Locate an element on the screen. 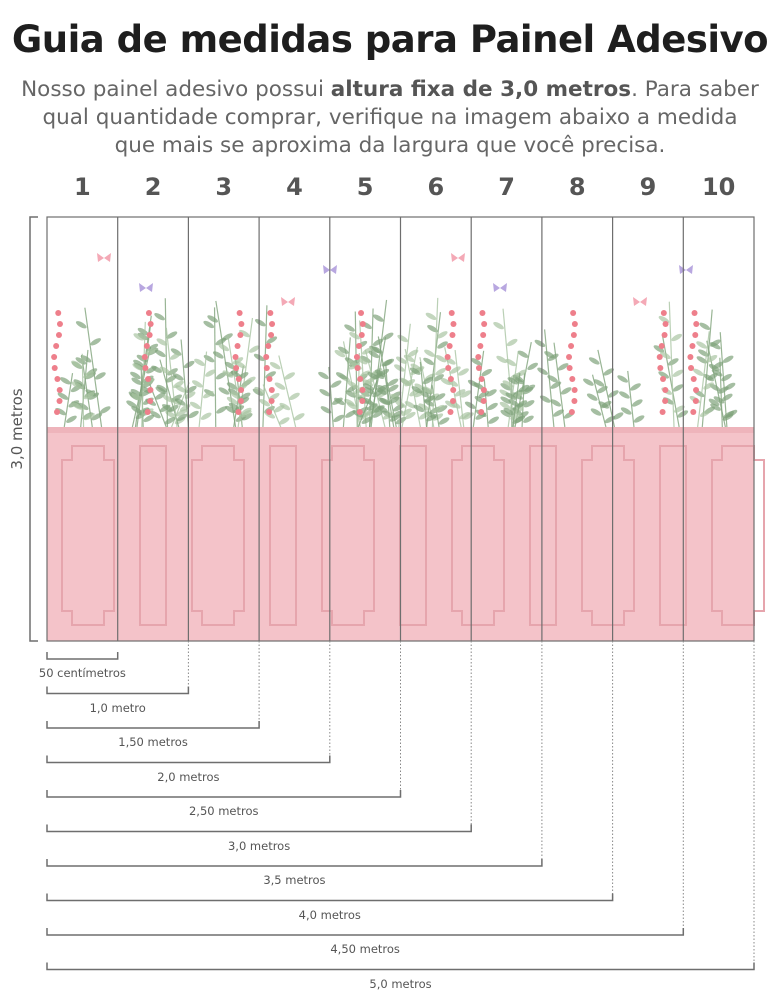 Image resolution: width=780 pixels, height=997 pixels. panel-number: 6 is located at coordinates (436, 187).